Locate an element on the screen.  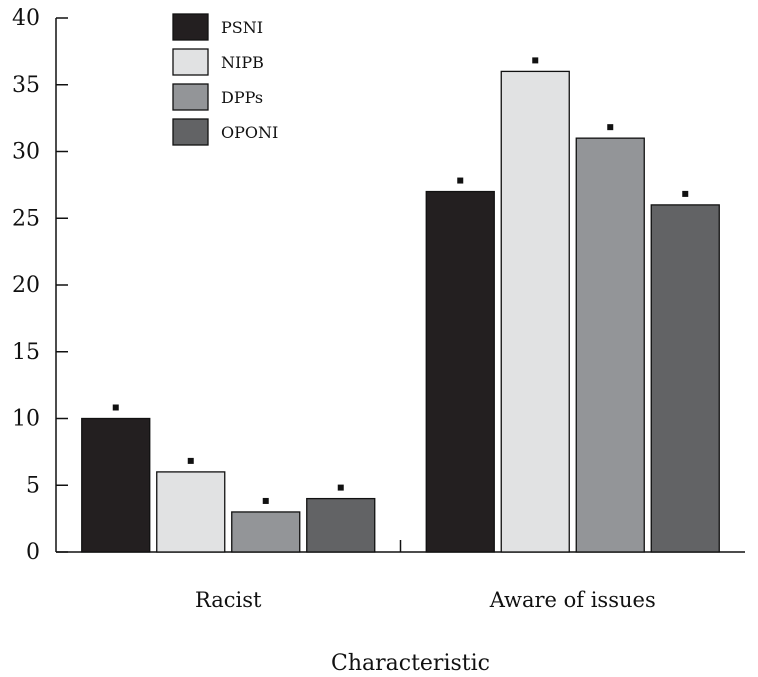
bar-oponi-aware-of-issues is located at coordinates (685, 378).